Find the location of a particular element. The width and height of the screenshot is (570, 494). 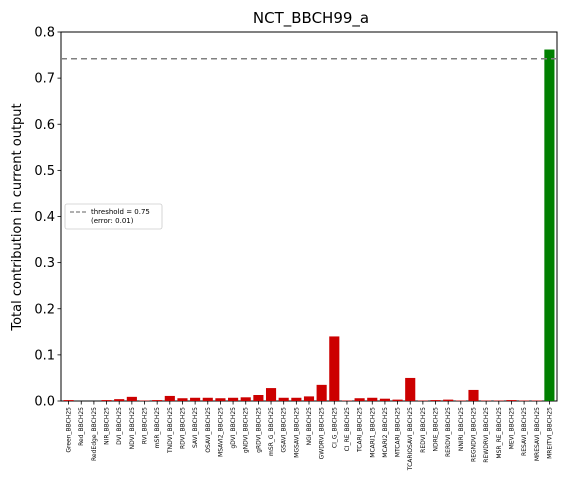

bar-gsavi-bbch25 is located at coordinates (283, 399).